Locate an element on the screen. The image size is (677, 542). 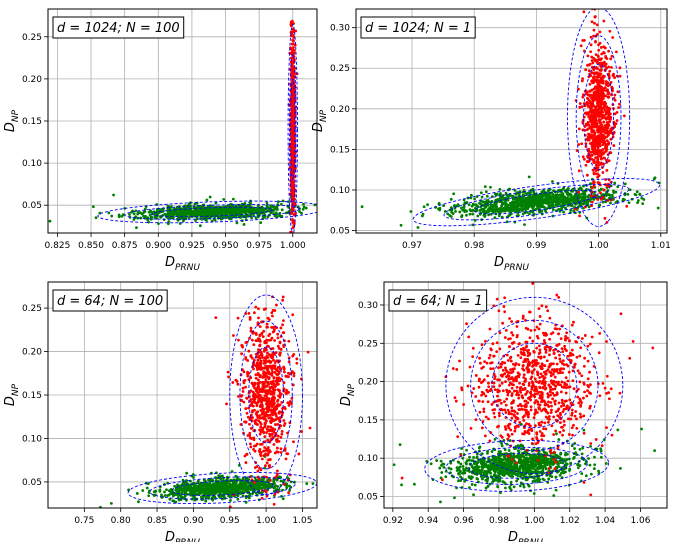
confidence-ellipse is located at coordinates (536, 202).